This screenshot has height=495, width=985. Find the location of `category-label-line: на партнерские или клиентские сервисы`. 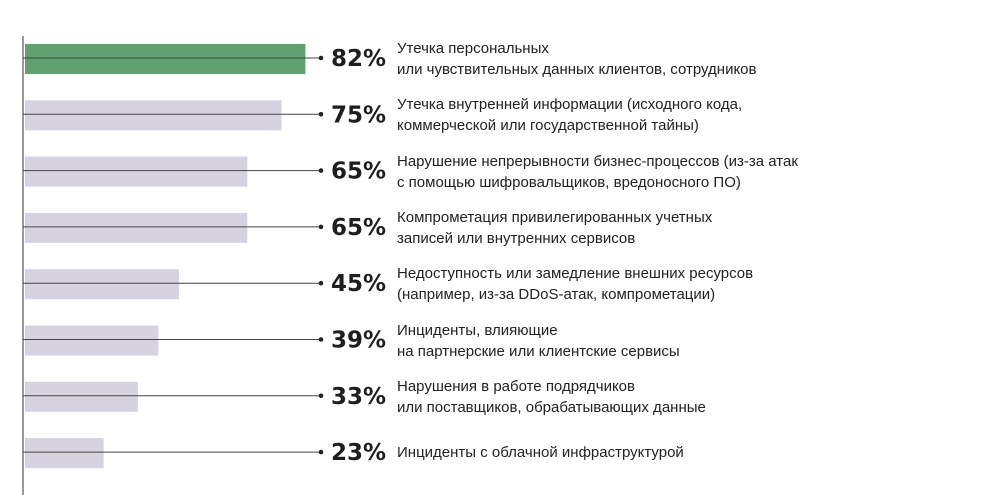

category-label-line: на партнерские или клиентские сервисы is located at coordinates (538, 351).